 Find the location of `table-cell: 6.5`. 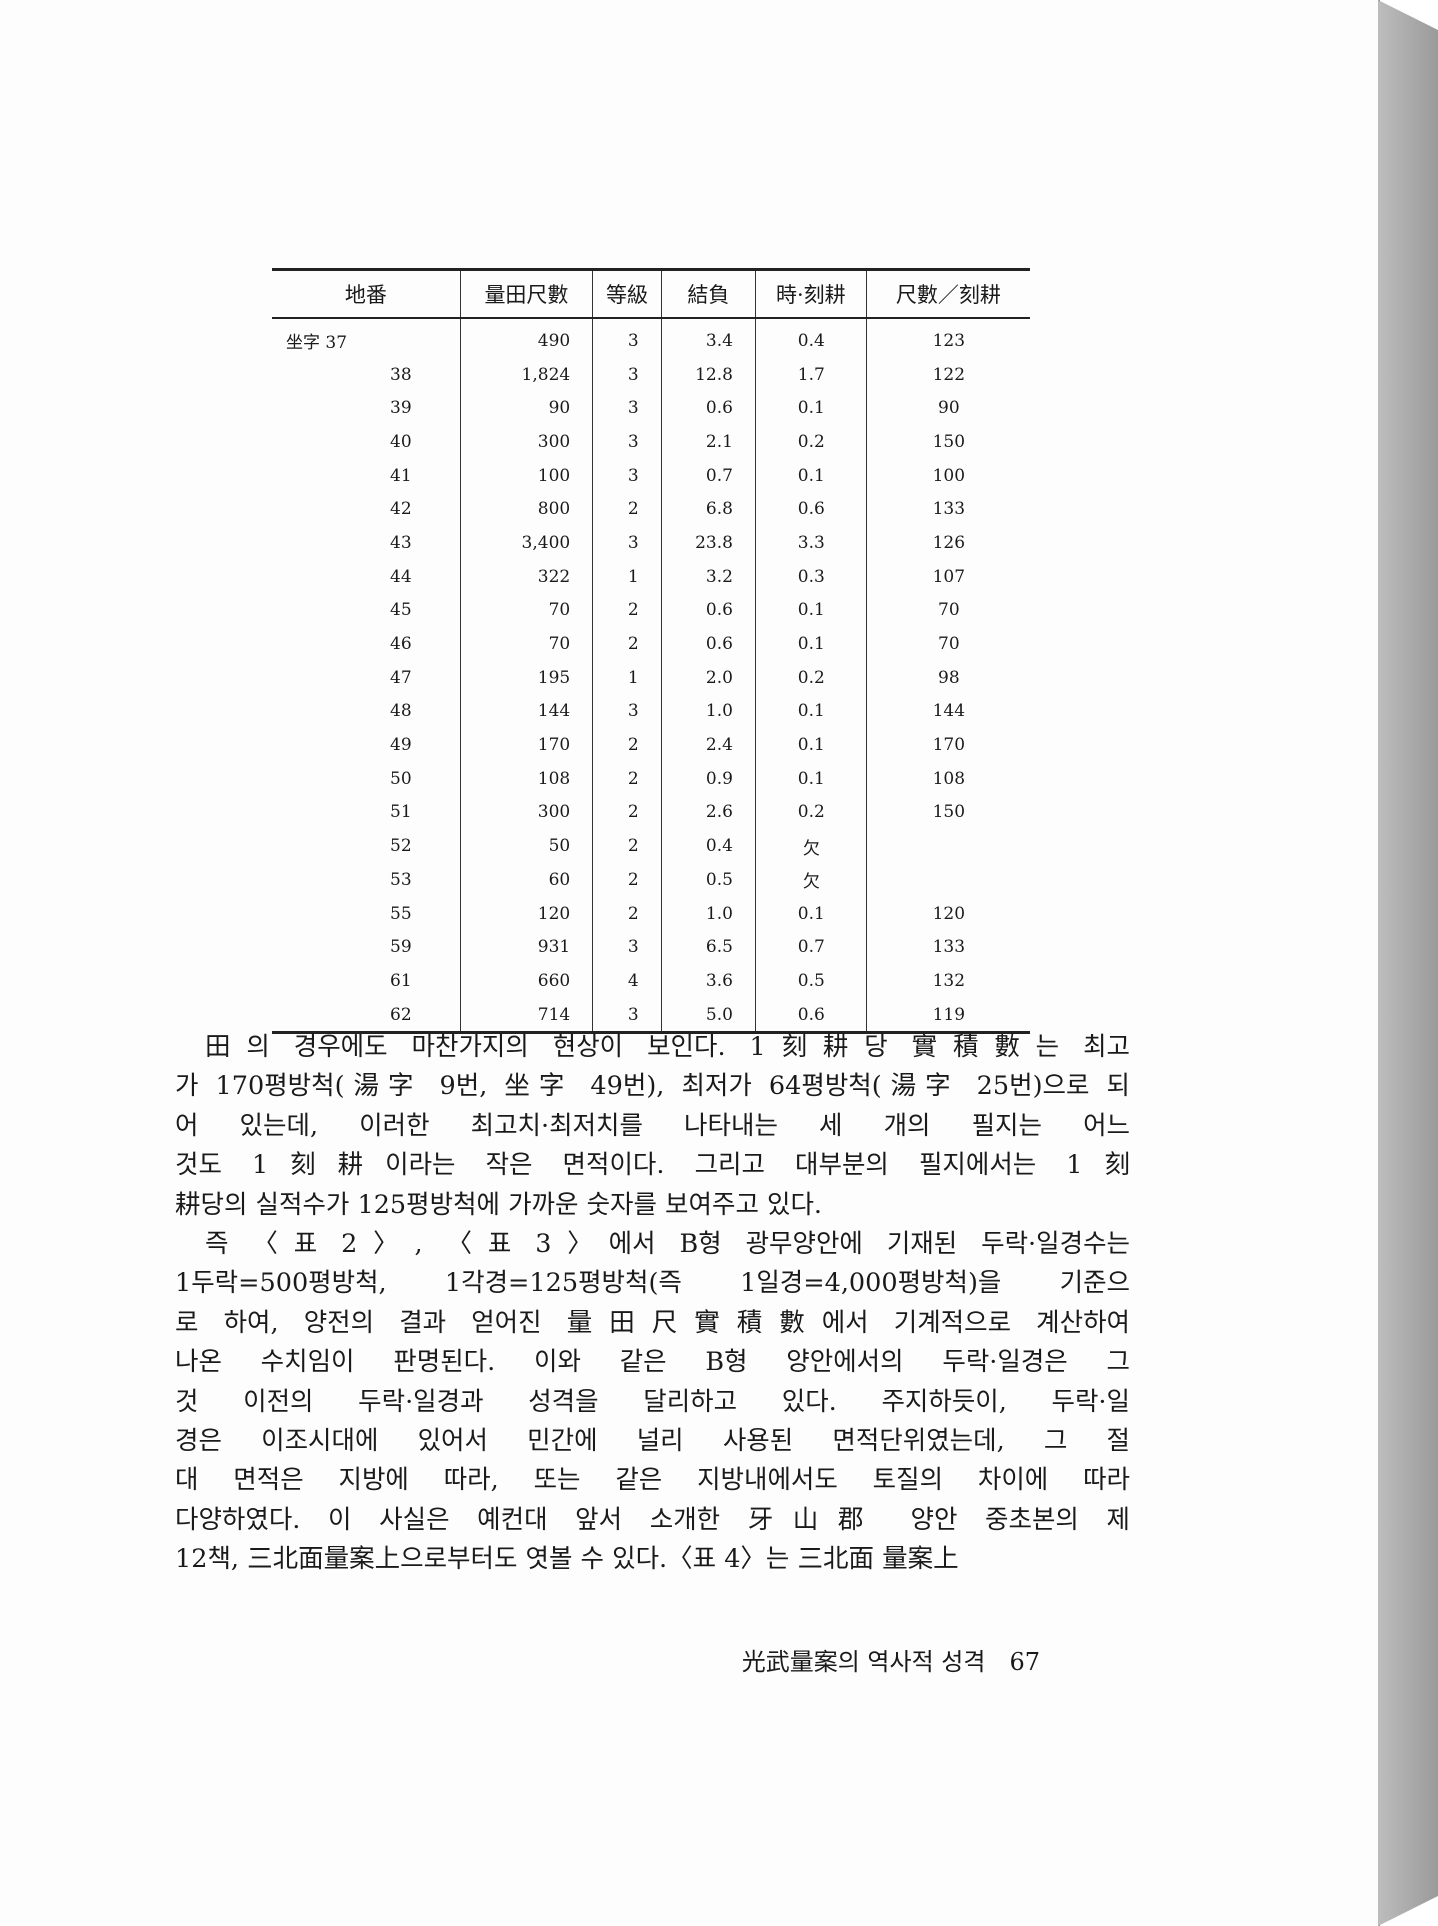

table-cell: 6.5 is located at coordinates (708, 947).